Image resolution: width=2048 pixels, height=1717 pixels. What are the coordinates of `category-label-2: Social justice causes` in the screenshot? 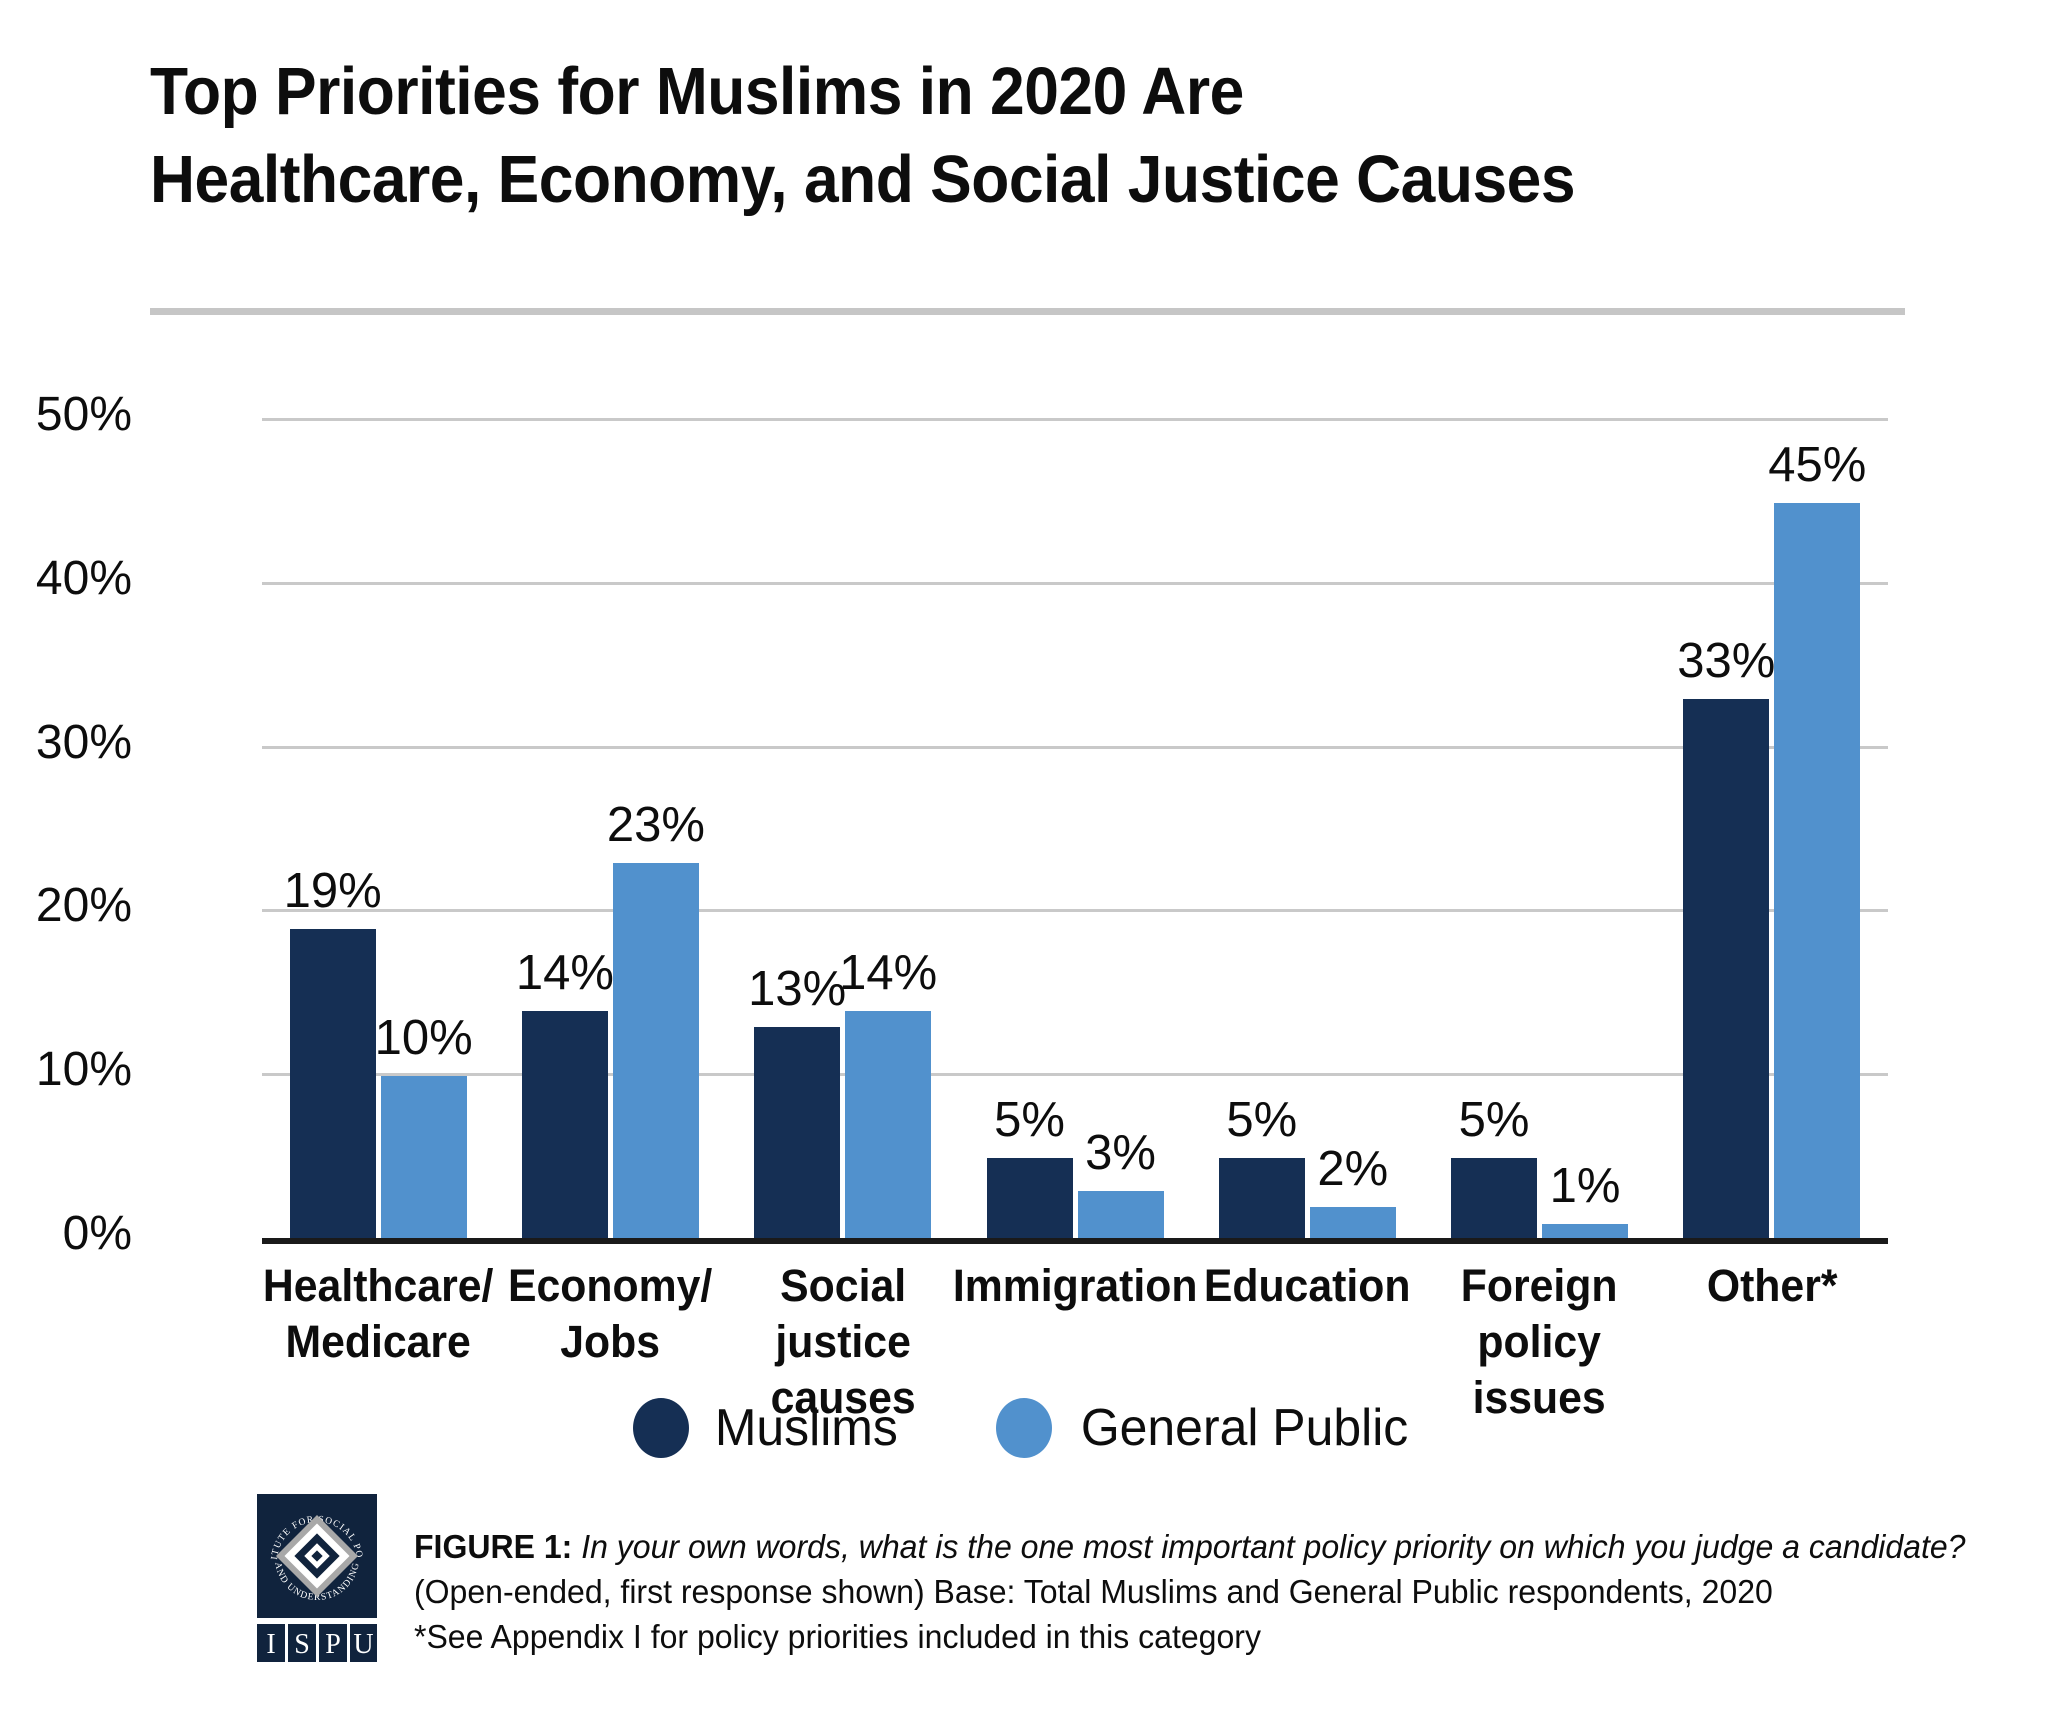 It's located at (843, 1342).